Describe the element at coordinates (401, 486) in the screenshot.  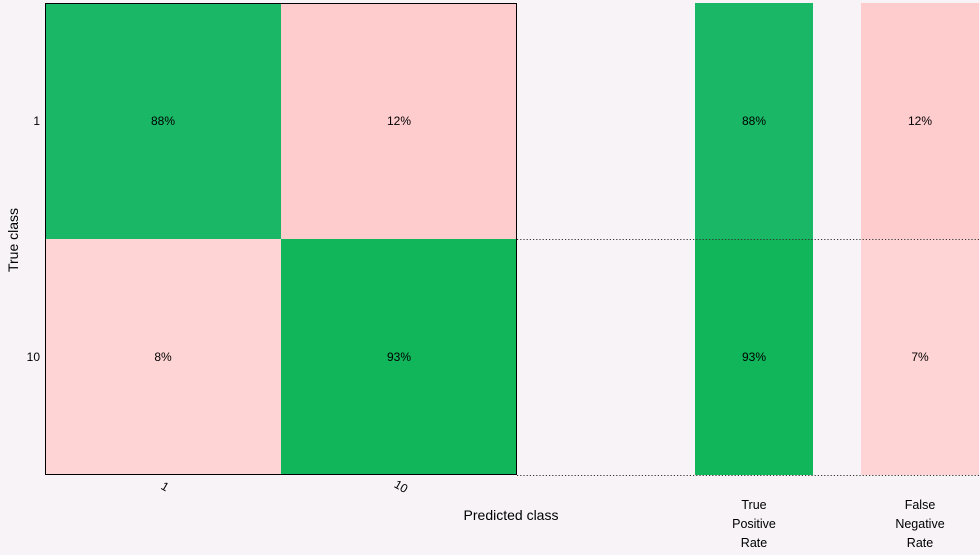
I see `x-tick-label: 10` at that location.